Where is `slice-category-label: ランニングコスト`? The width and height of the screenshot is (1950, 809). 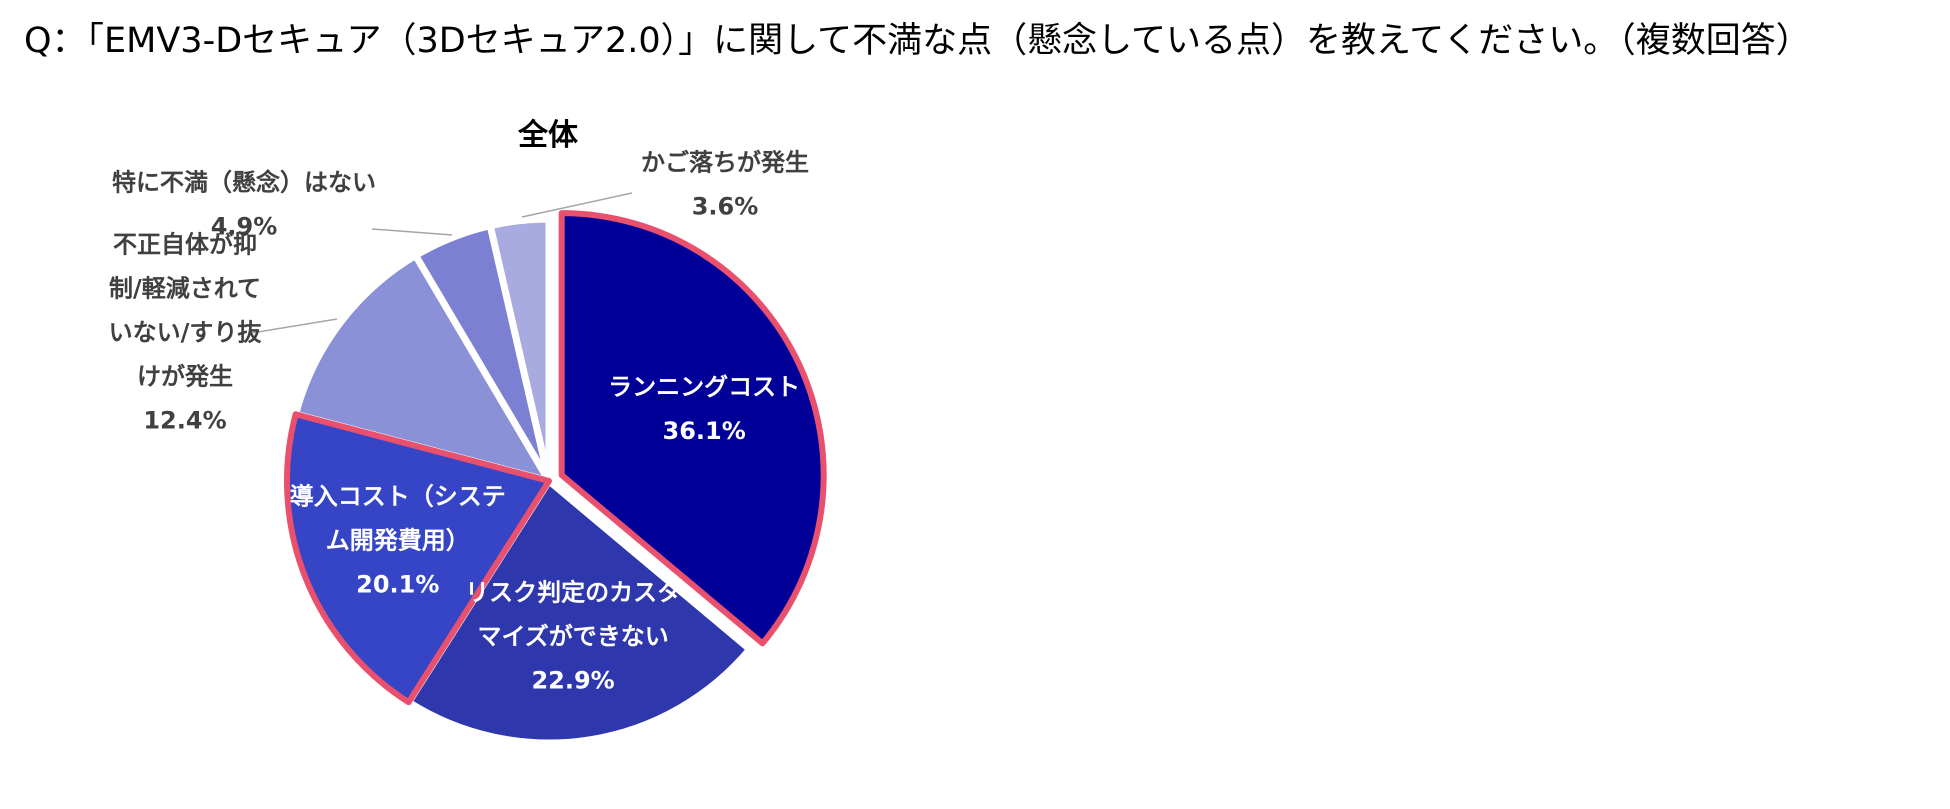
slice-category-label: ランニングコスト is located at coordinates (704, 387).